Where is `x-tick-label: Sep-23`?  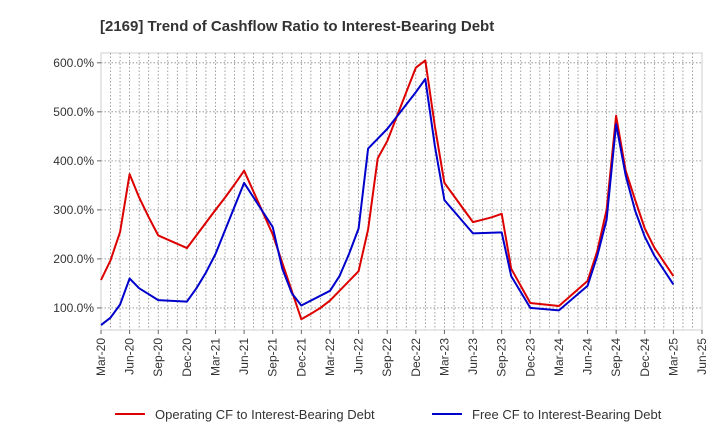 x-tick-label: Sep-23 is located at coordinates (502, 357).